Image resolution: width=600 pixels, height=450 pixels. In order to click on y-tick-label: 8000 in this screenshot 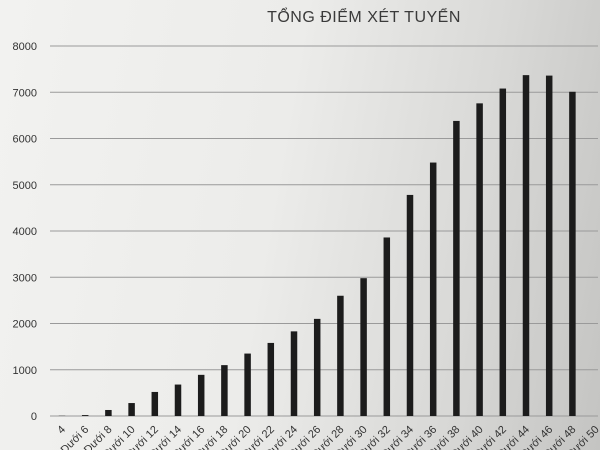, I will do `click(25, 47)`.